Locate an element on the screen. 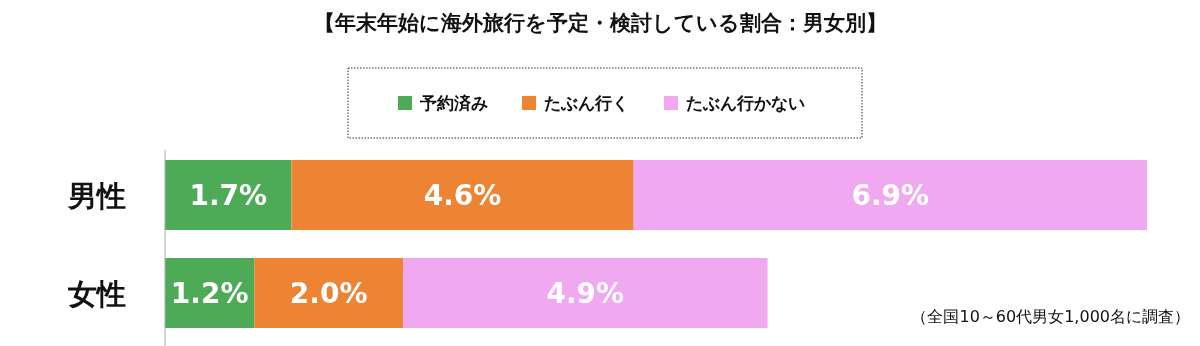  data-label: 4.9% is located at coordinates (585, 293).